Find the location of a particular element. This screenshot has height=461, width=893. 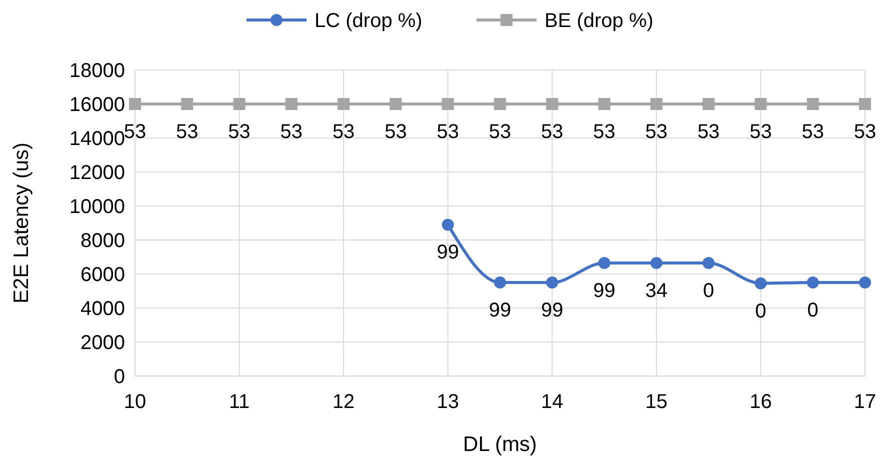

x-tick-label: 11 is located at coordinates (239, 402).